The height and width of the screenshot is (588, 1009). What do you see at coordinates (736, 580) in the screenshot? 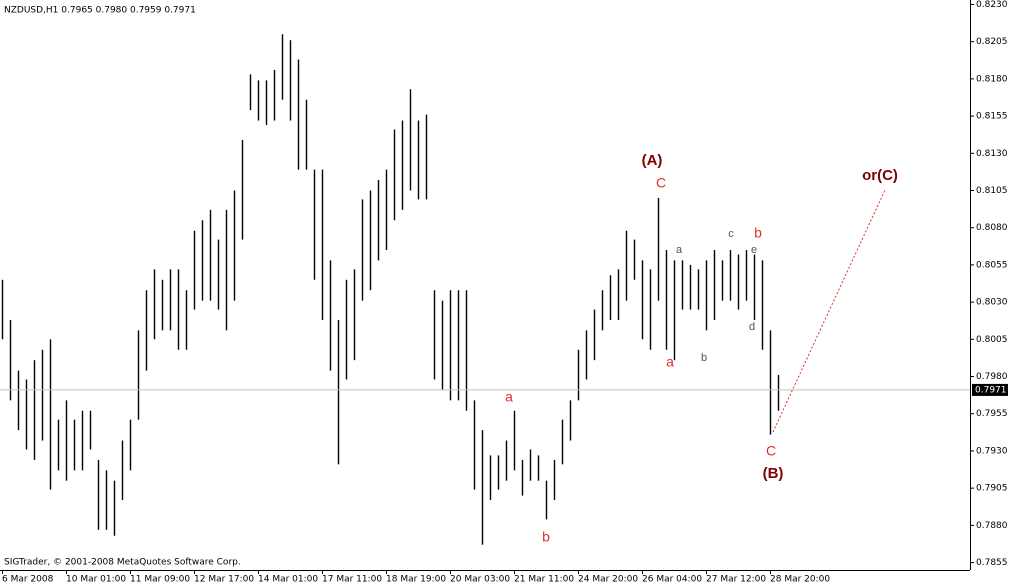
I see `x-tick-label: 27 Mar 12:00` at bounding box center [736, 580].